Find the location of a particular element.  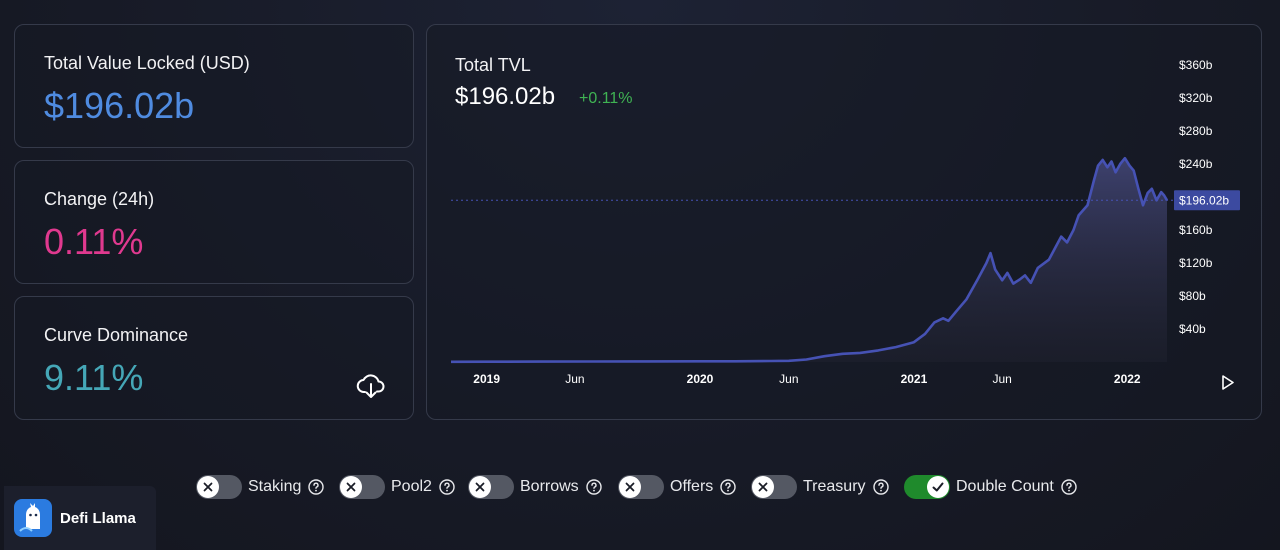

dominance-card: Curve Dominance 9.11% is located at coordinates (214, 358).